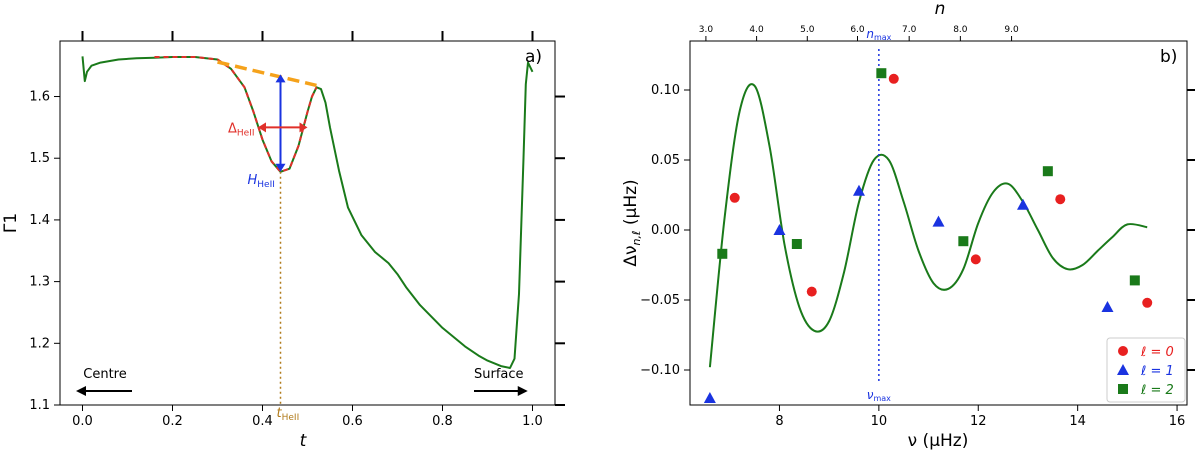 The width and height of the screenshot is (1200, 457). Describe the element at coordinates (665, 90) in the screenshot. I see `b-ytick-label: 0.10` at that location.